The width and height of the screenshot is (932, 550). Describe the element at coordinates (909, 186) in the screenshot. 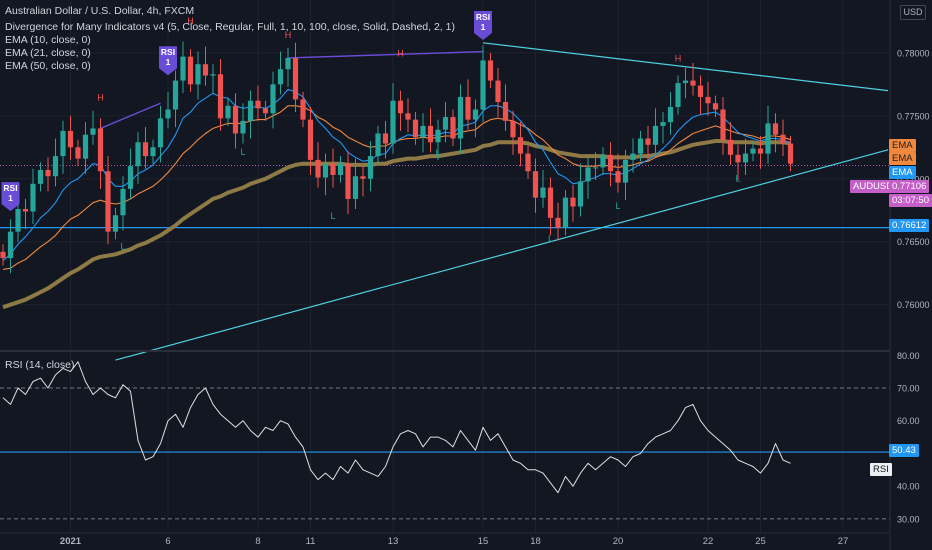

I see `current-price-tag: 0.77106` at that location.